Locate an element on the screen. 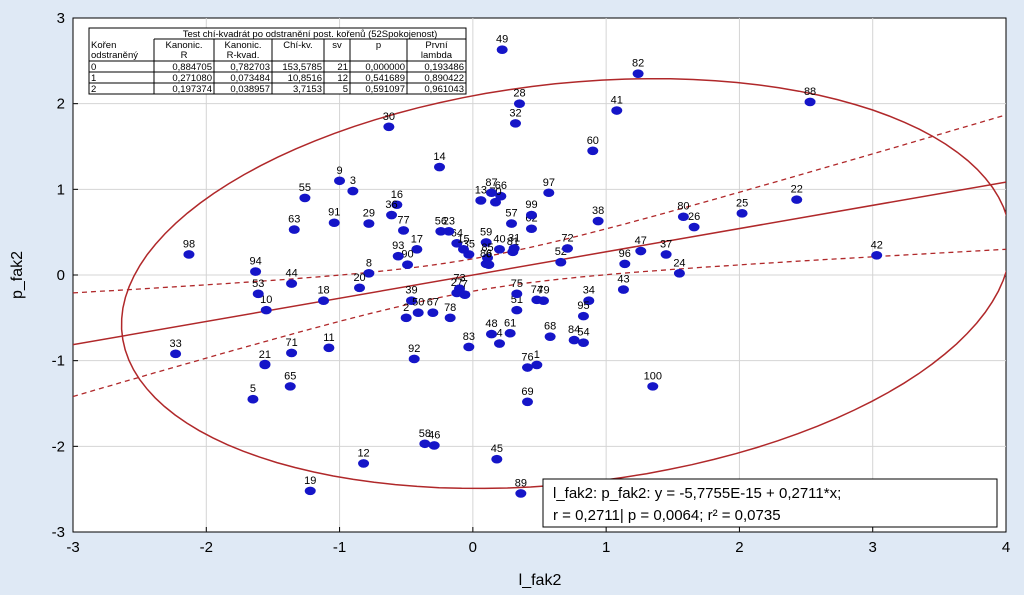 The height and width of the screenshot is (595, 1024). data-point: 76 is located at coordinates (527, 362).